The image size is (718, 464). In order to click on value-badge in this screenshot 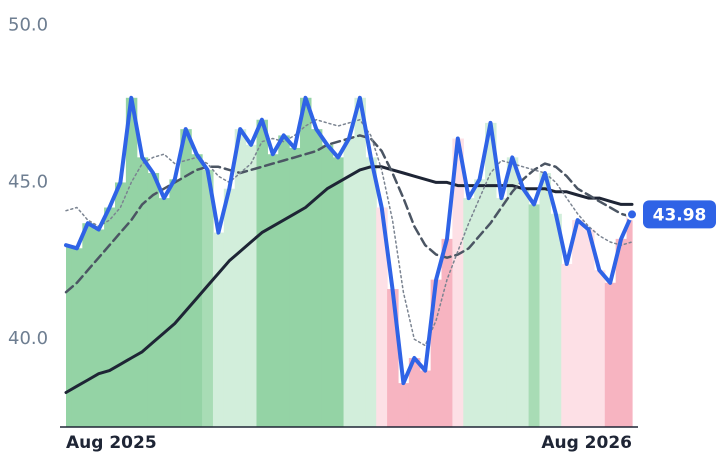, I will do `click(679, 214)`.